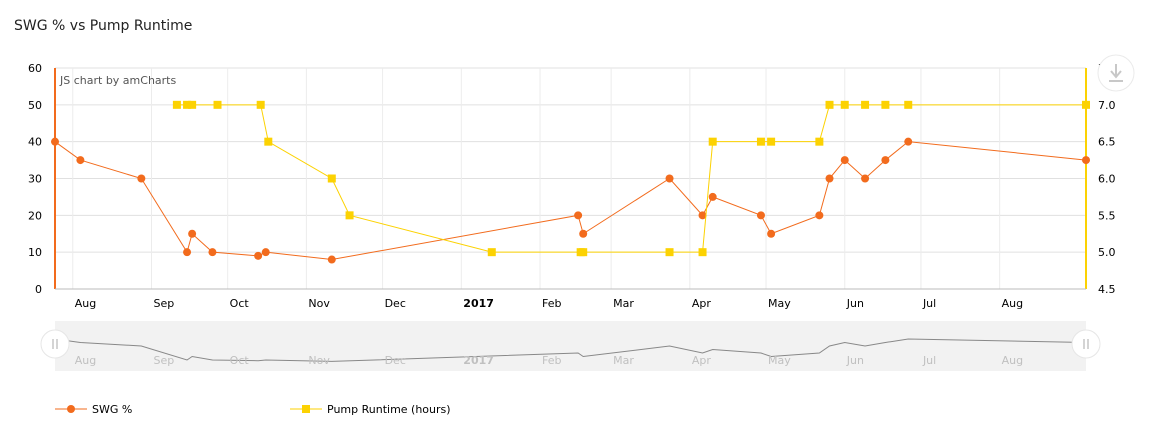  I want to click on scrollbar-tick-label: Feb, so click(551, 360).